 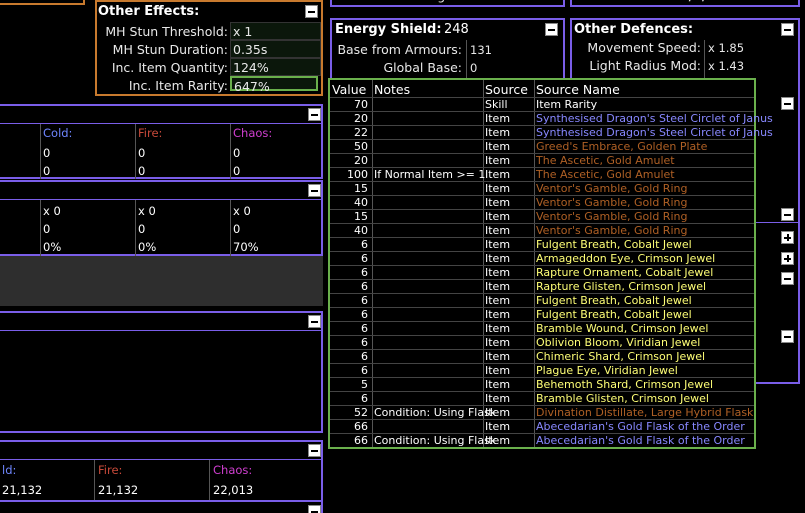 What do you see at coordinates (622, 398) in the screenshot?
I see `source-name: Bramble Glisten, Crimson Jewel` at bounding box center [622, 398].